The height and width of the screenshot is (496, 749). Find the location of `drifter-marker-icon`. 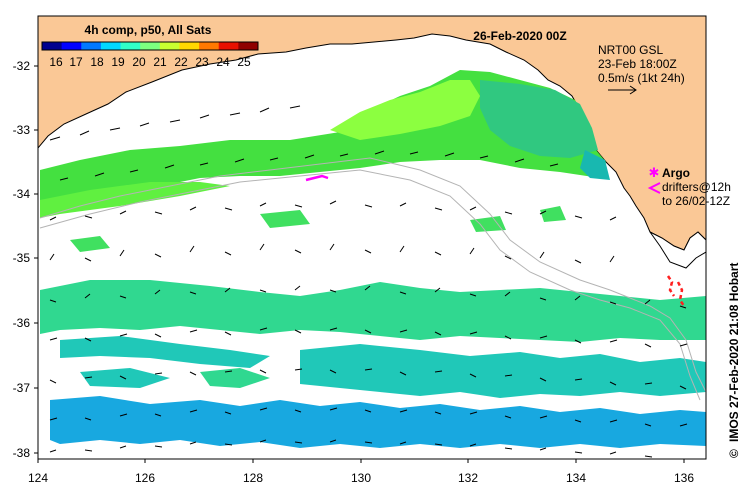

drifter-marker-icon is located at coordinates (654, 188).